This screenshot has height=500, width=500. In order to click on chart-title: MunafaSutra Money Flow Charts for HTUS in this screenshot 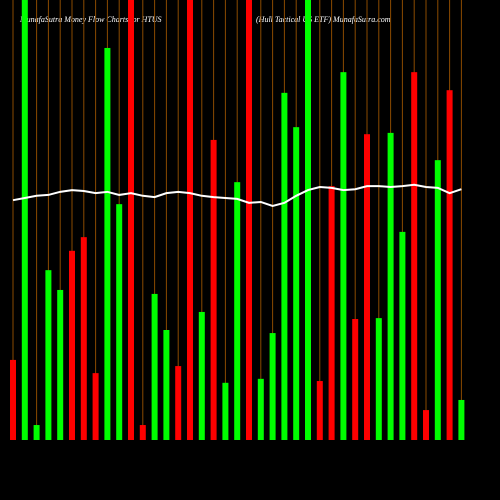, I will do `click(90, 19)`.